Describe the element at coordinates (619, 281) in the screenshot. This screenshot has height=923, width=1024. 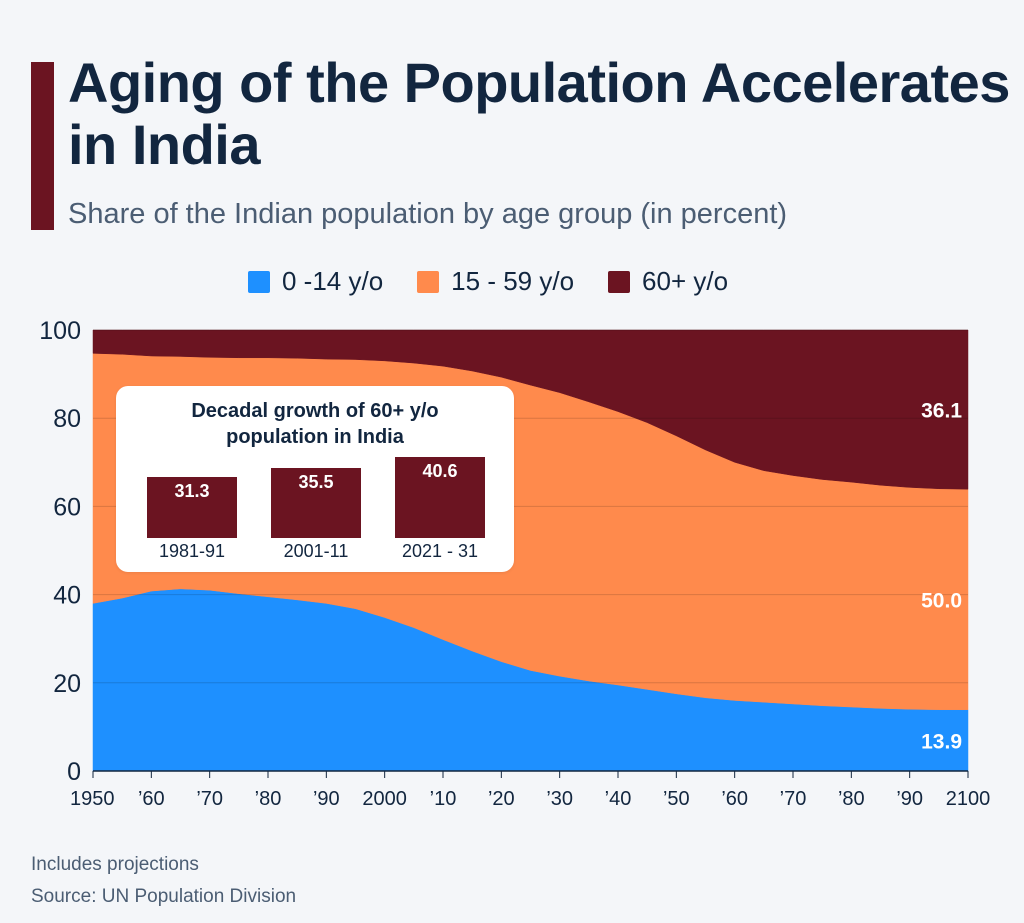
I see `legend-swatch-60-plus` at that location.